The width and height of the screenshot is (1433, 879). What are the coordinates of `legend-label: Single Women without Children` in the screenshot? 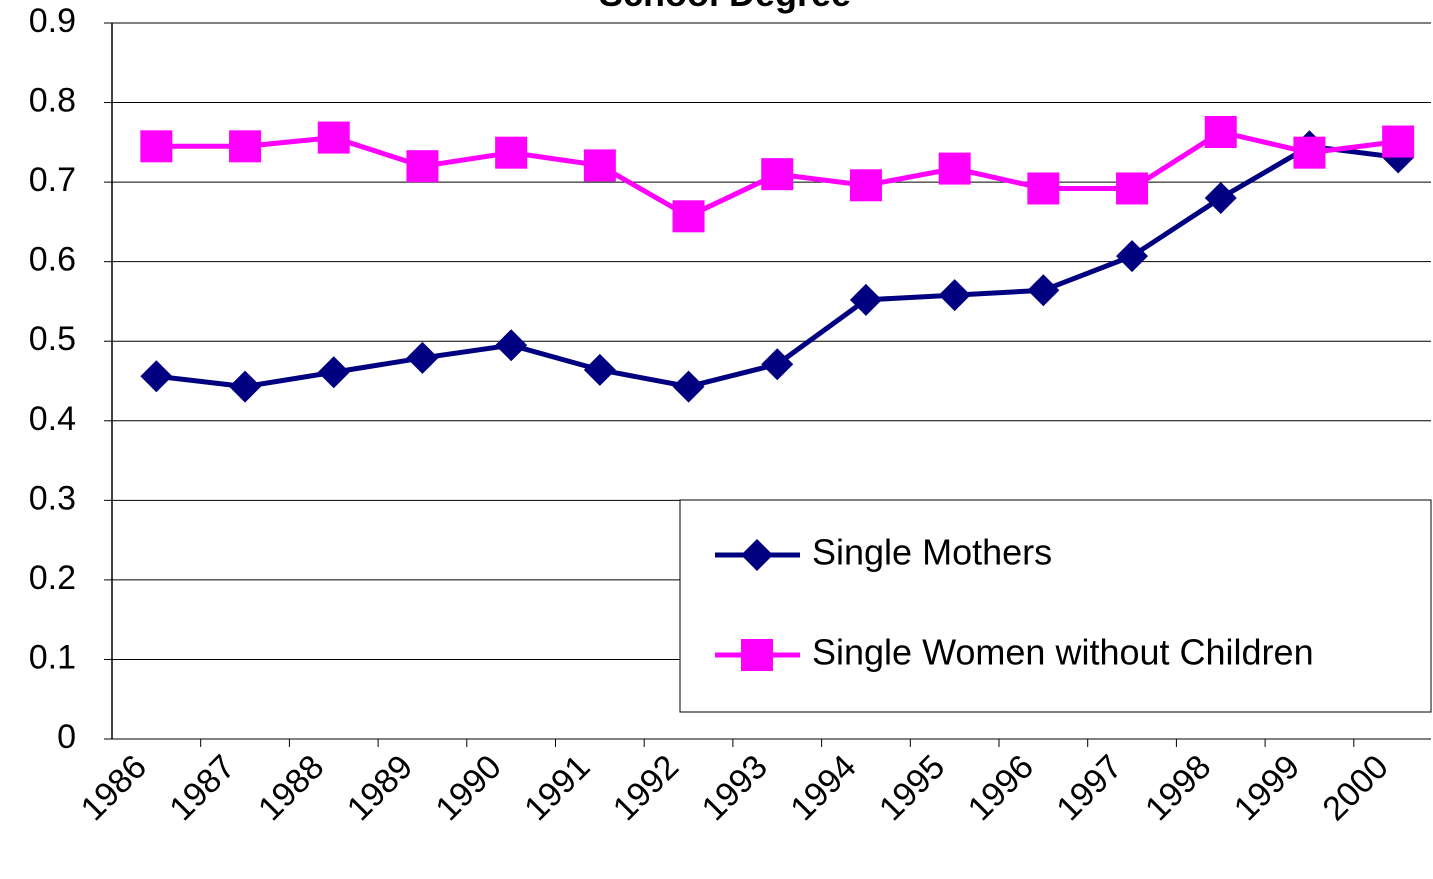 It's located at (1063, 652).